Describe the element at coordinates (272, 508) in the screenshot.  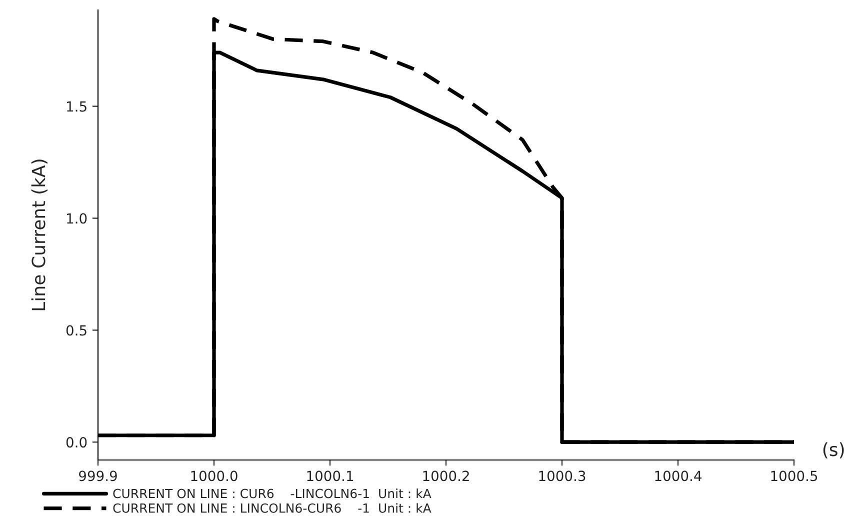
I see `legend-label: CURRENT ON LINE : LINCOLN6-CUR6 -1 Unit : kA` at that location.